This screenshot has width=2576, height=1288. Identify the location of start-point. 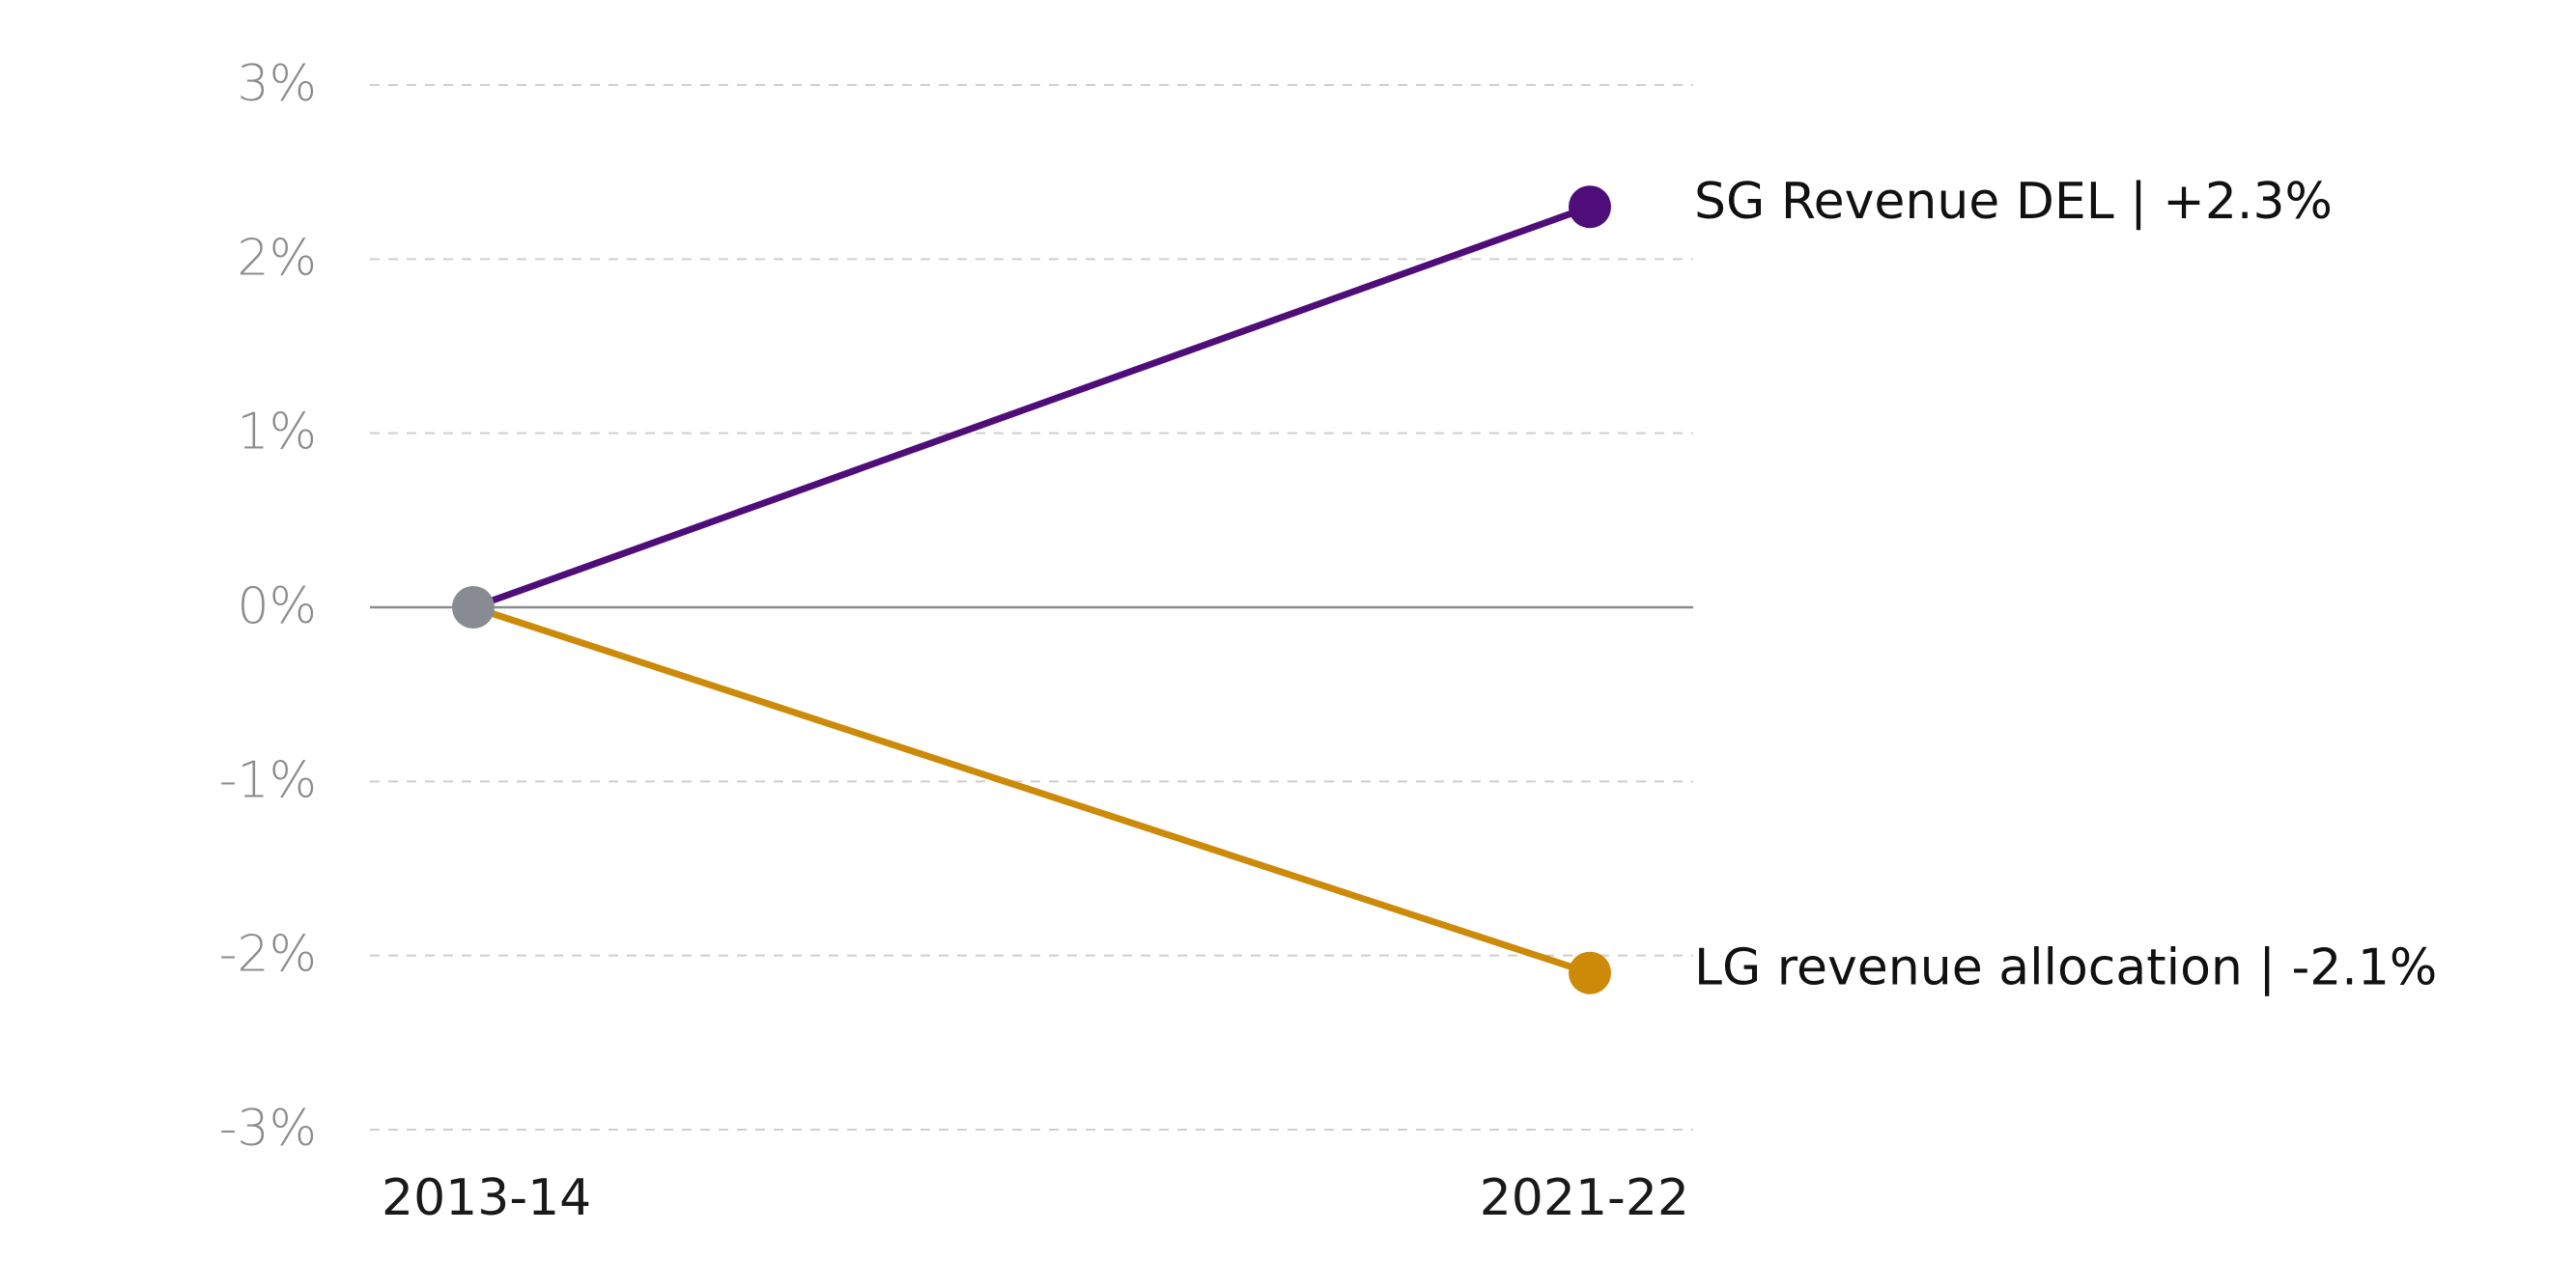
(473, 608).